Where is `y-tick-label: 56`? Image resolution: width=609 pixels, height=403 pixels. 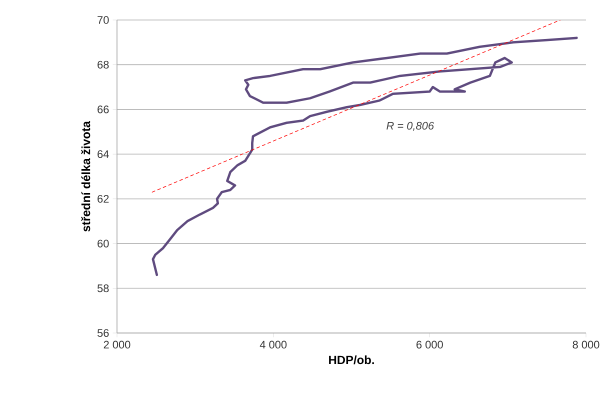
y-tick-label: 56 is located at coordinates (103, 333).